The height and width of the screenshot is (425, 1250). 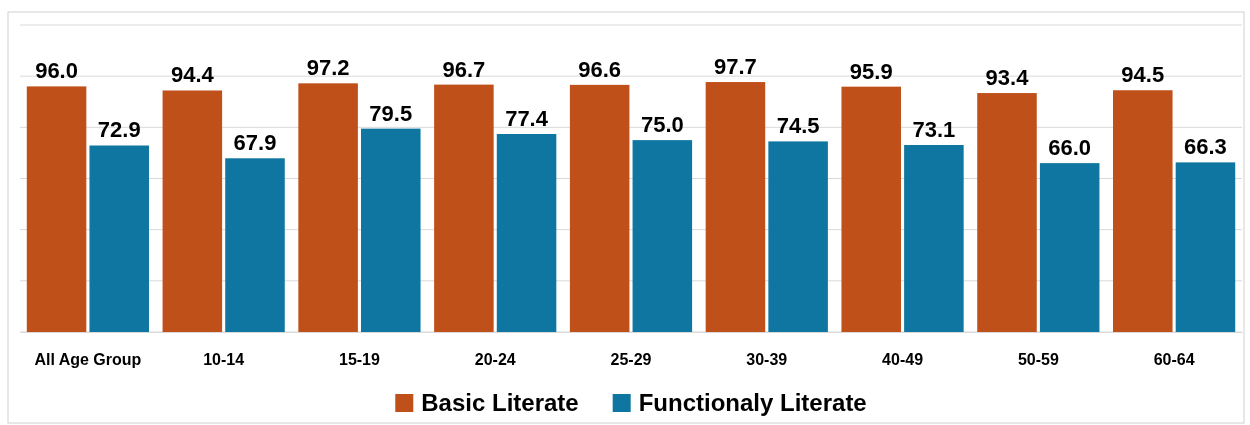 What do you see at coordinates (495, 360) in the screenshot?
I see `x-tick-label: 20-24` at bounding box center [495, 360].